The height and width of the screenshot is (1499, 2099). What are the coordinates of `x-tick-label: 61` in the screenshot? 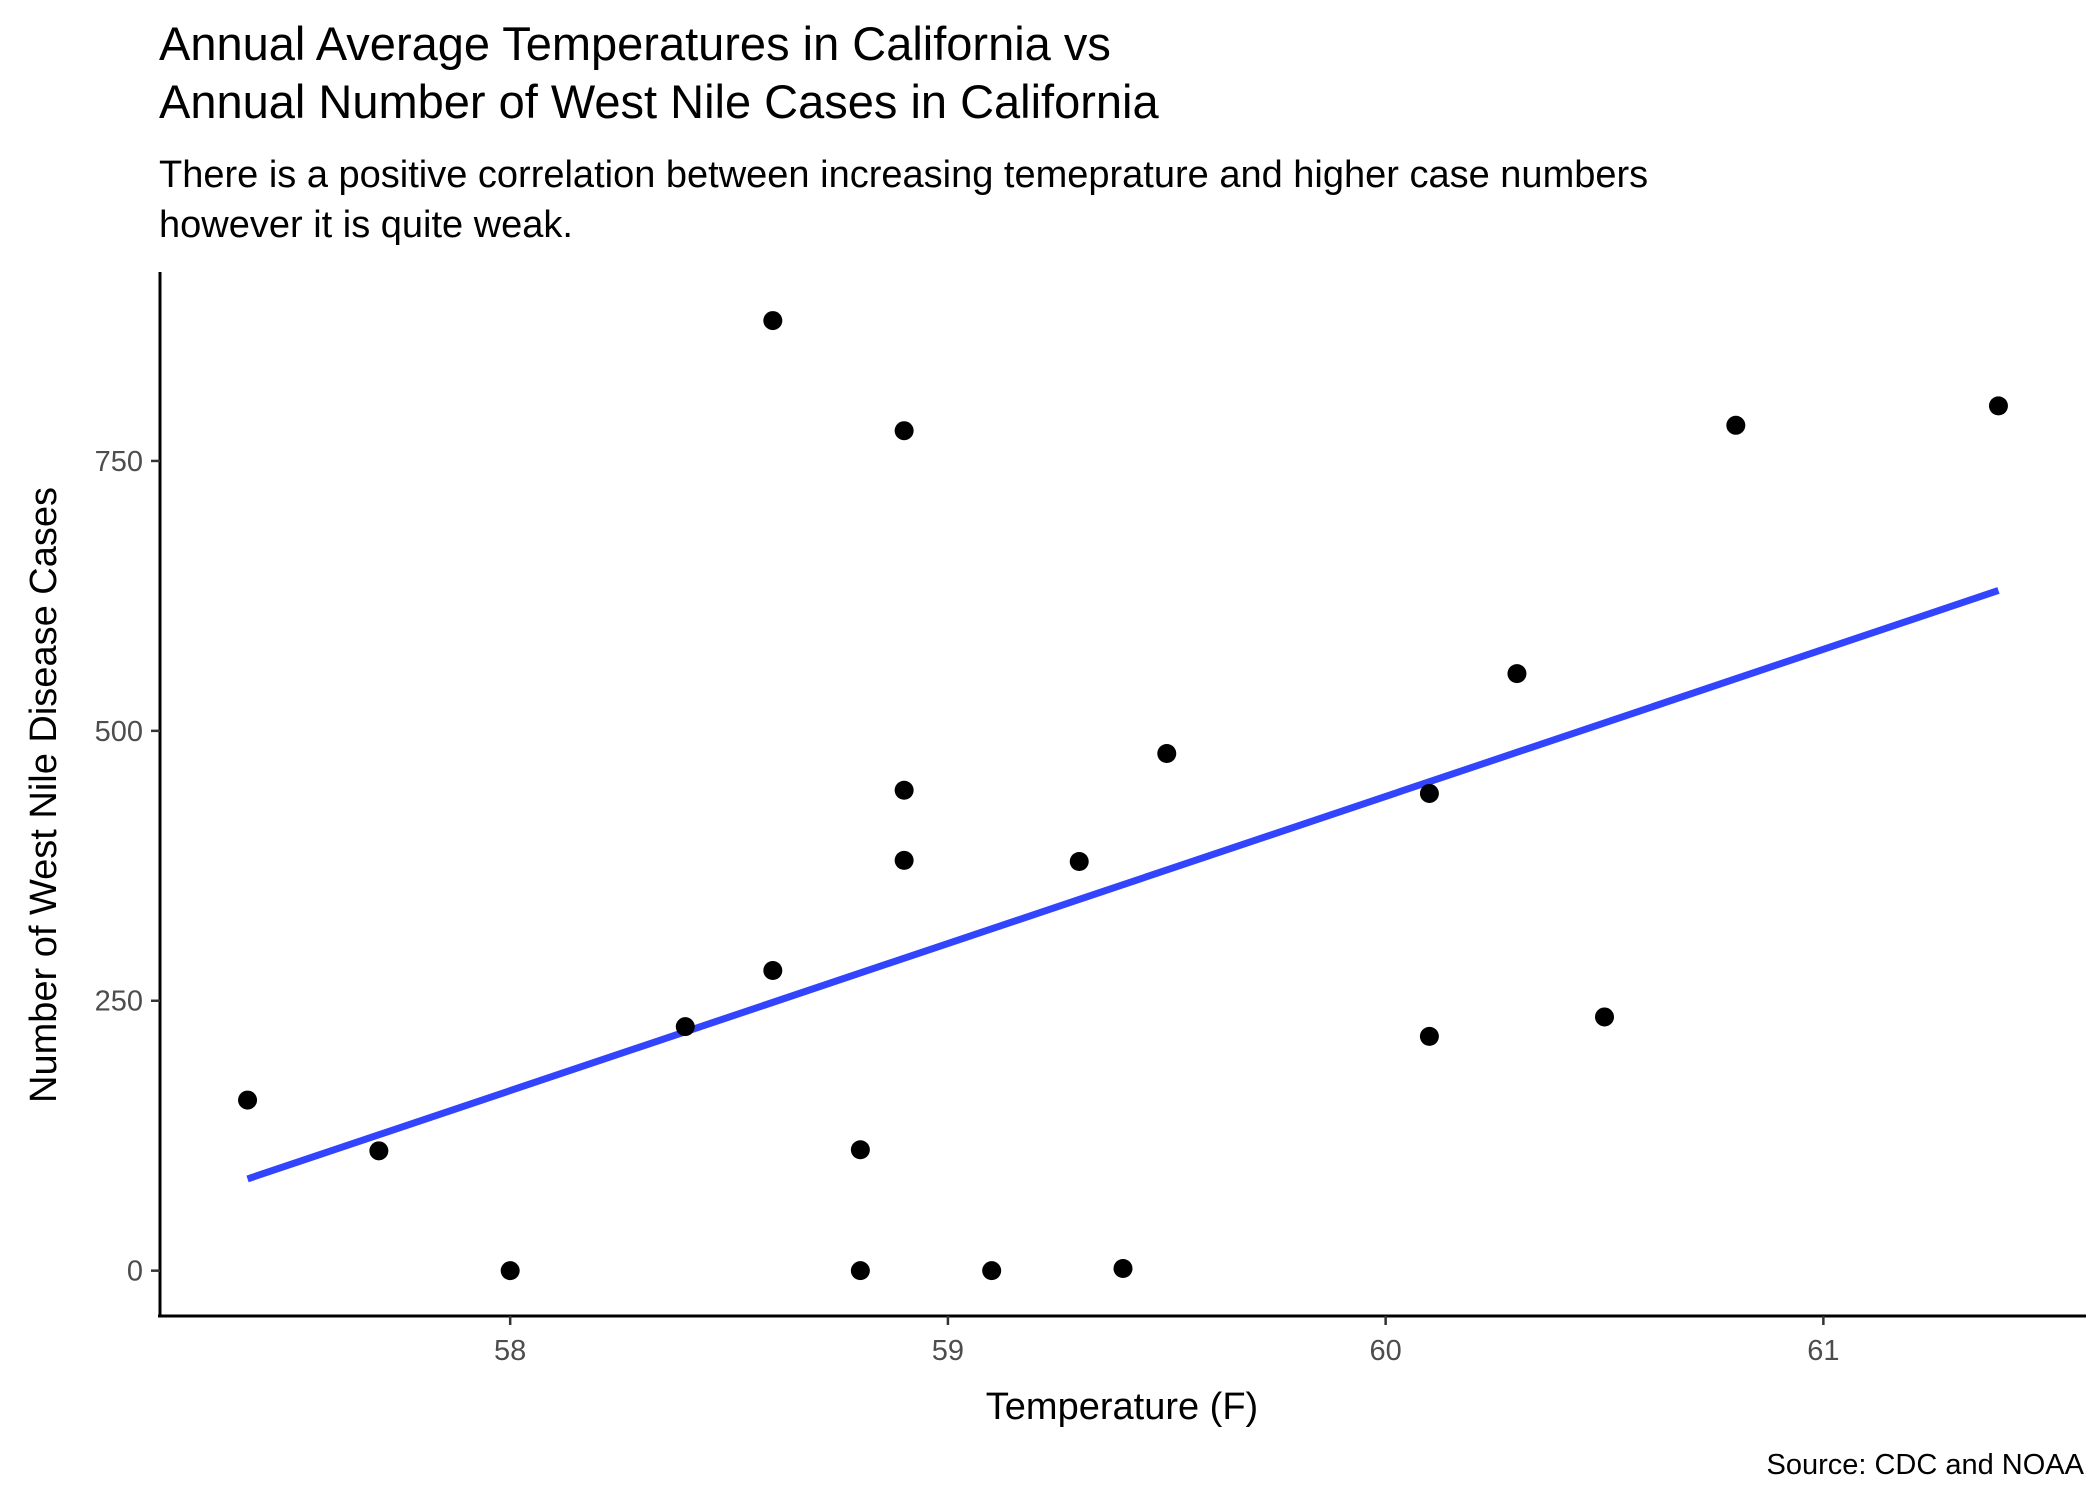 It's located at (1823, 1351).